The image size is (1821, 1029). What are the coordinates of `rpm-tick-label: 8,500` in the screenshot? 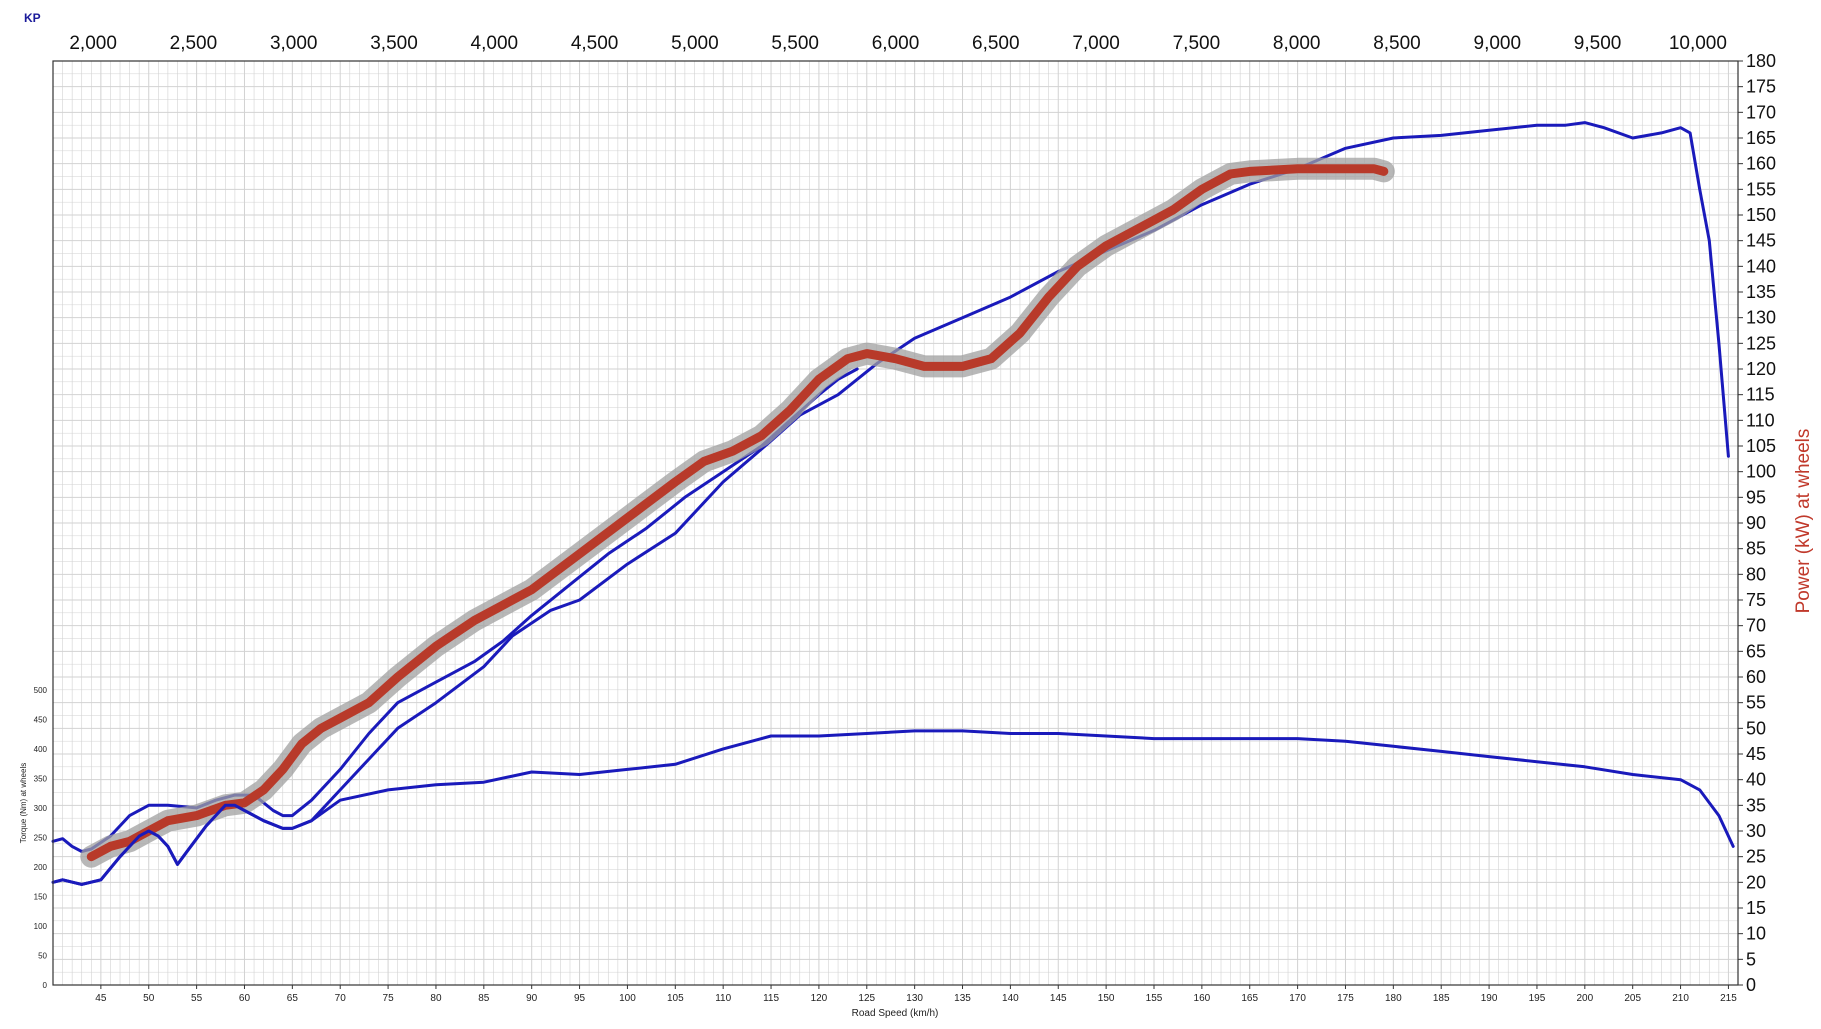 It's located at (1397, 43).